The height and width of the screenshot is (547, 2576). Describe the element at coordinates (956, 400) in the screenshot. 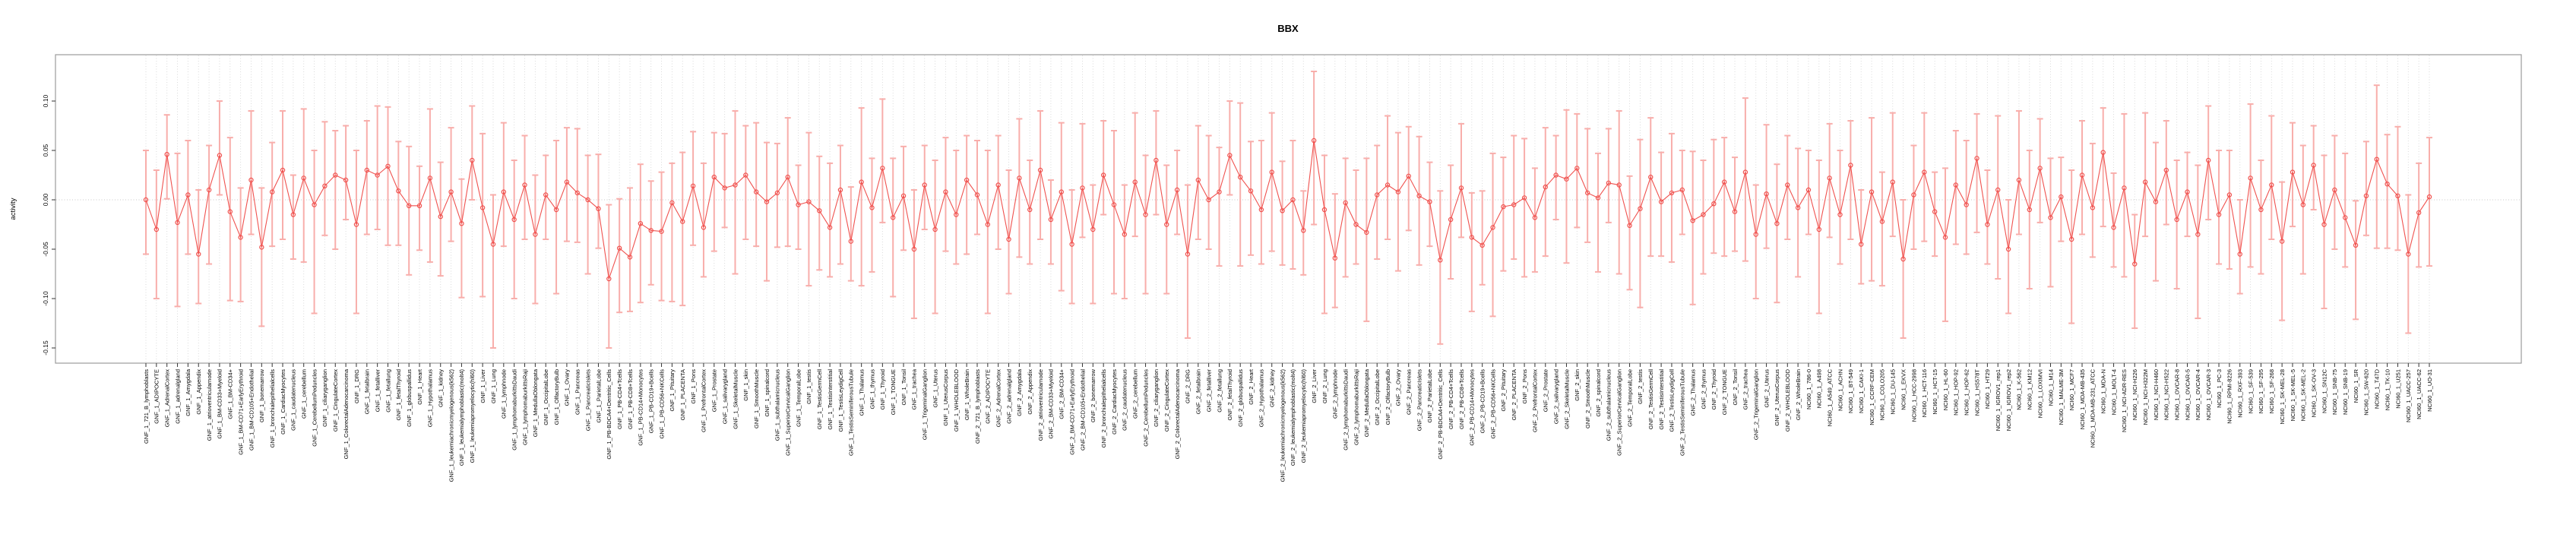

I see `x-tick-label: GNF_1_WHOLEBLOOD` at that location.